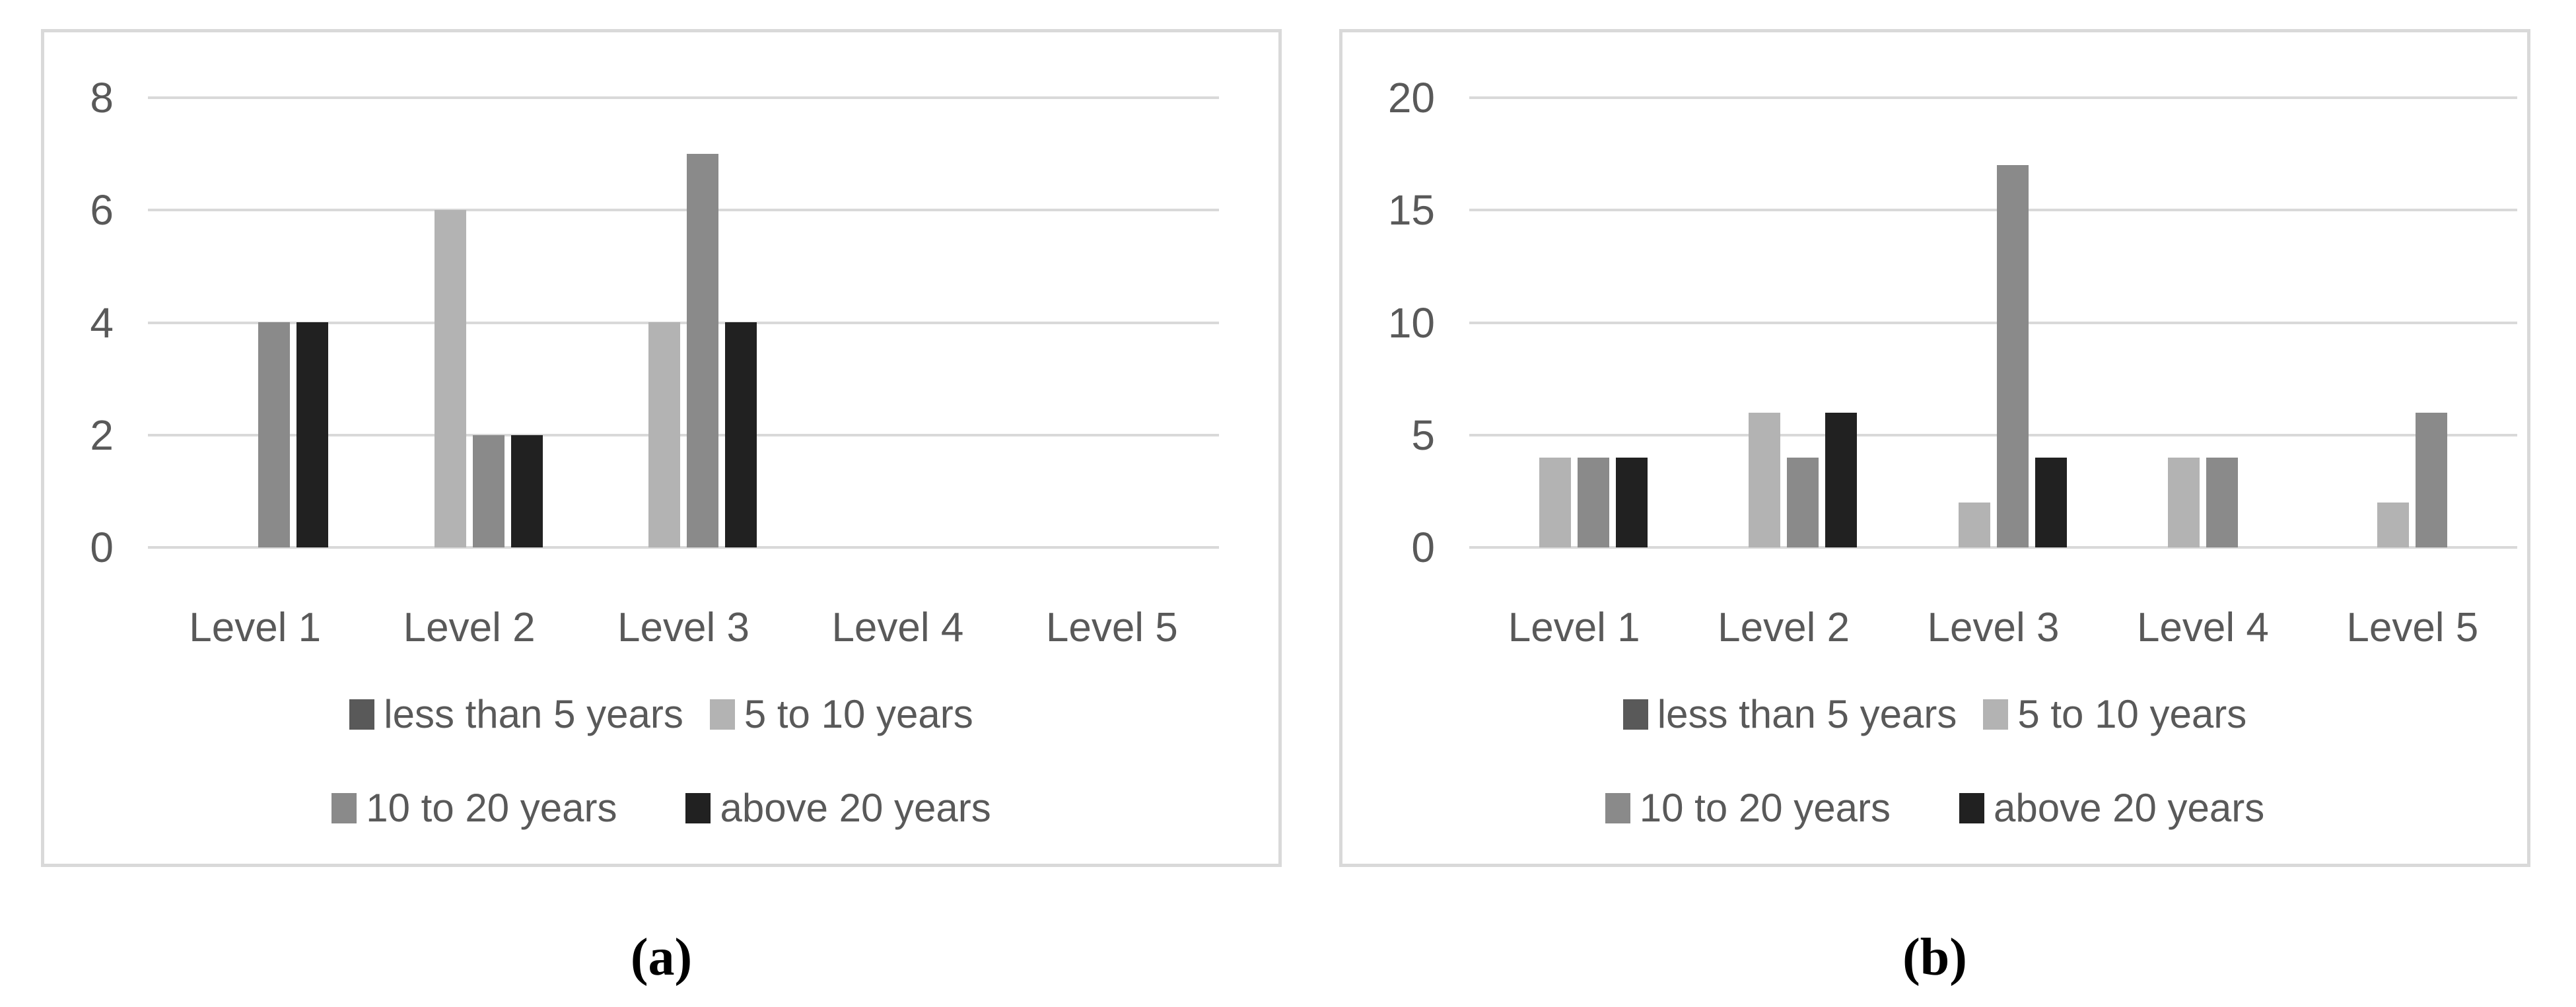 This screenshot has width=2576, height=1007. Describe the element at coordinates (662, 957) in the screenshot. I see `figure-caption-a: (a)` at that location.